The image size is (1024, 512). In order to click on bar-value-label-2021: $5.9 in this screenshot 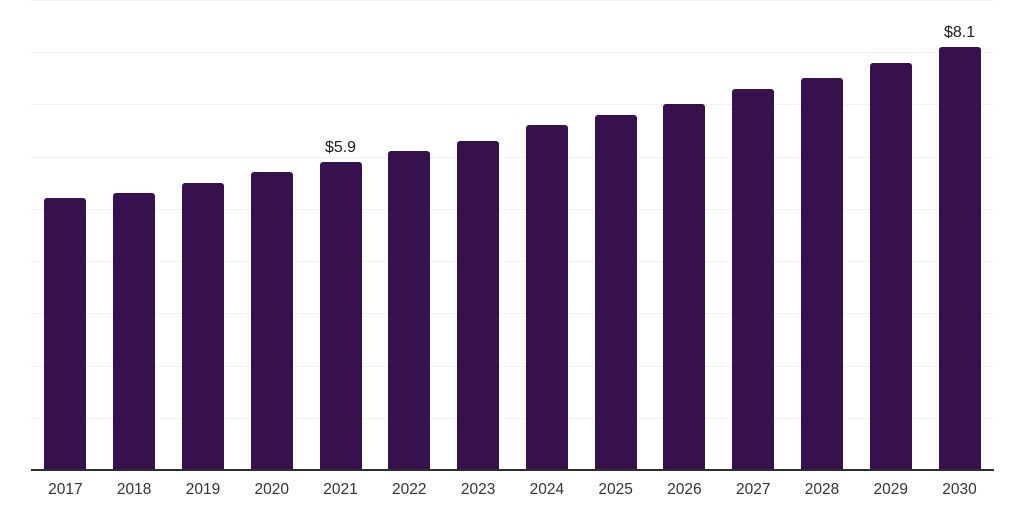, I will do `click(340, 147)`.